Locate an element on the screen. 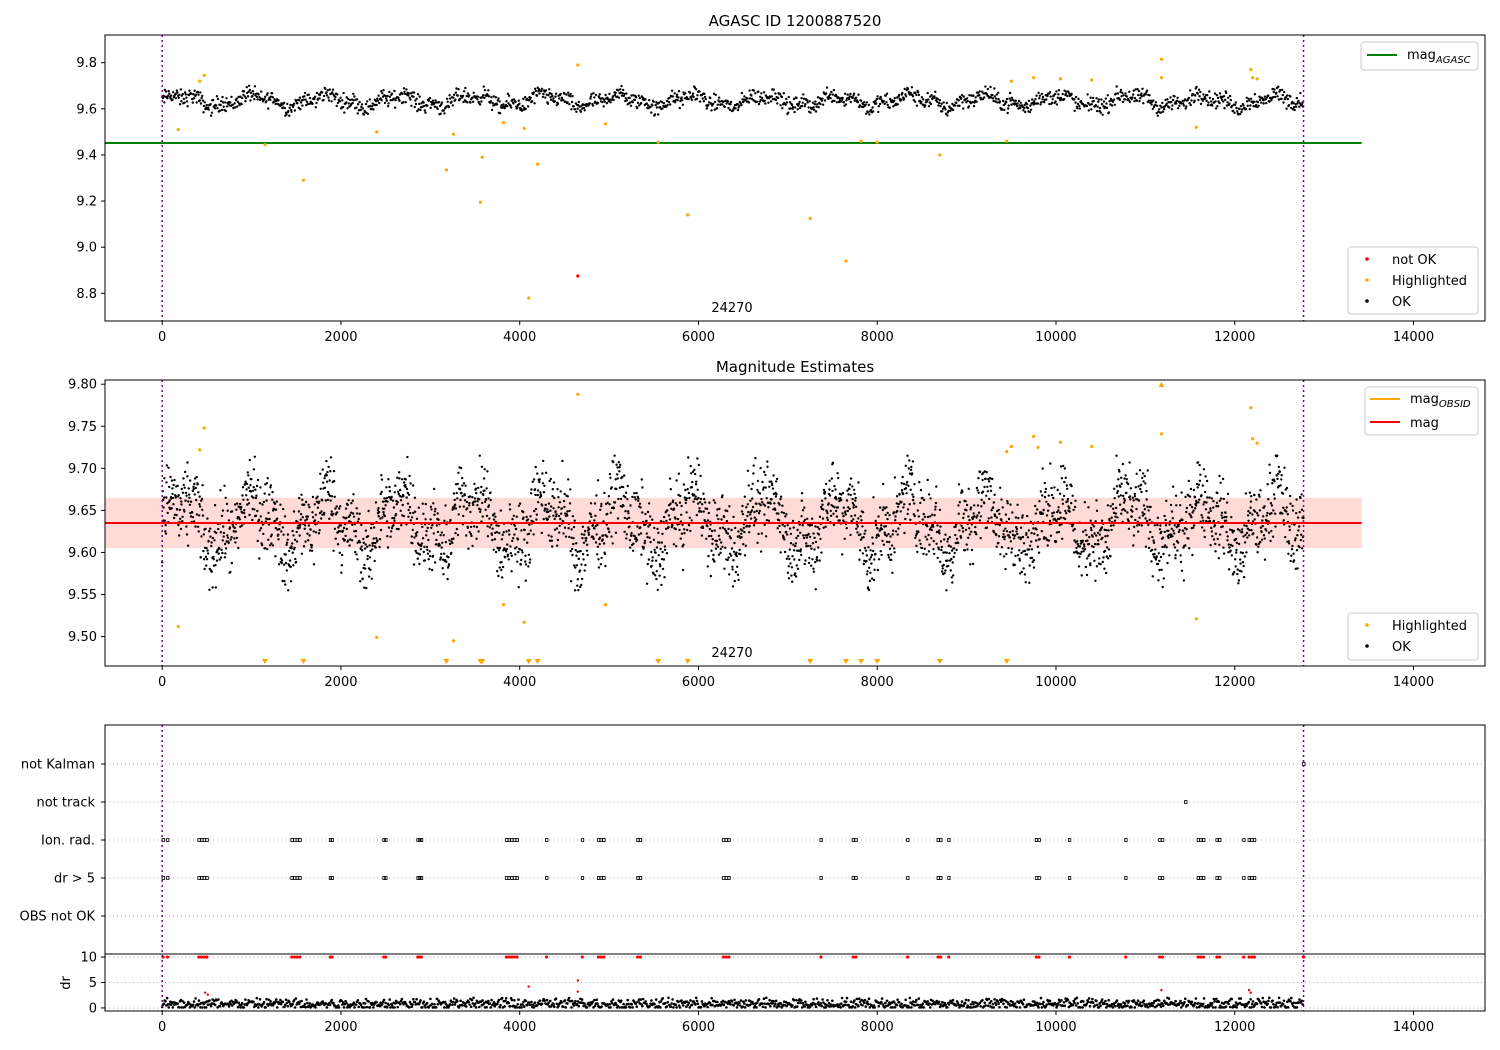  legend-box is located at coordinates (1413, 280).